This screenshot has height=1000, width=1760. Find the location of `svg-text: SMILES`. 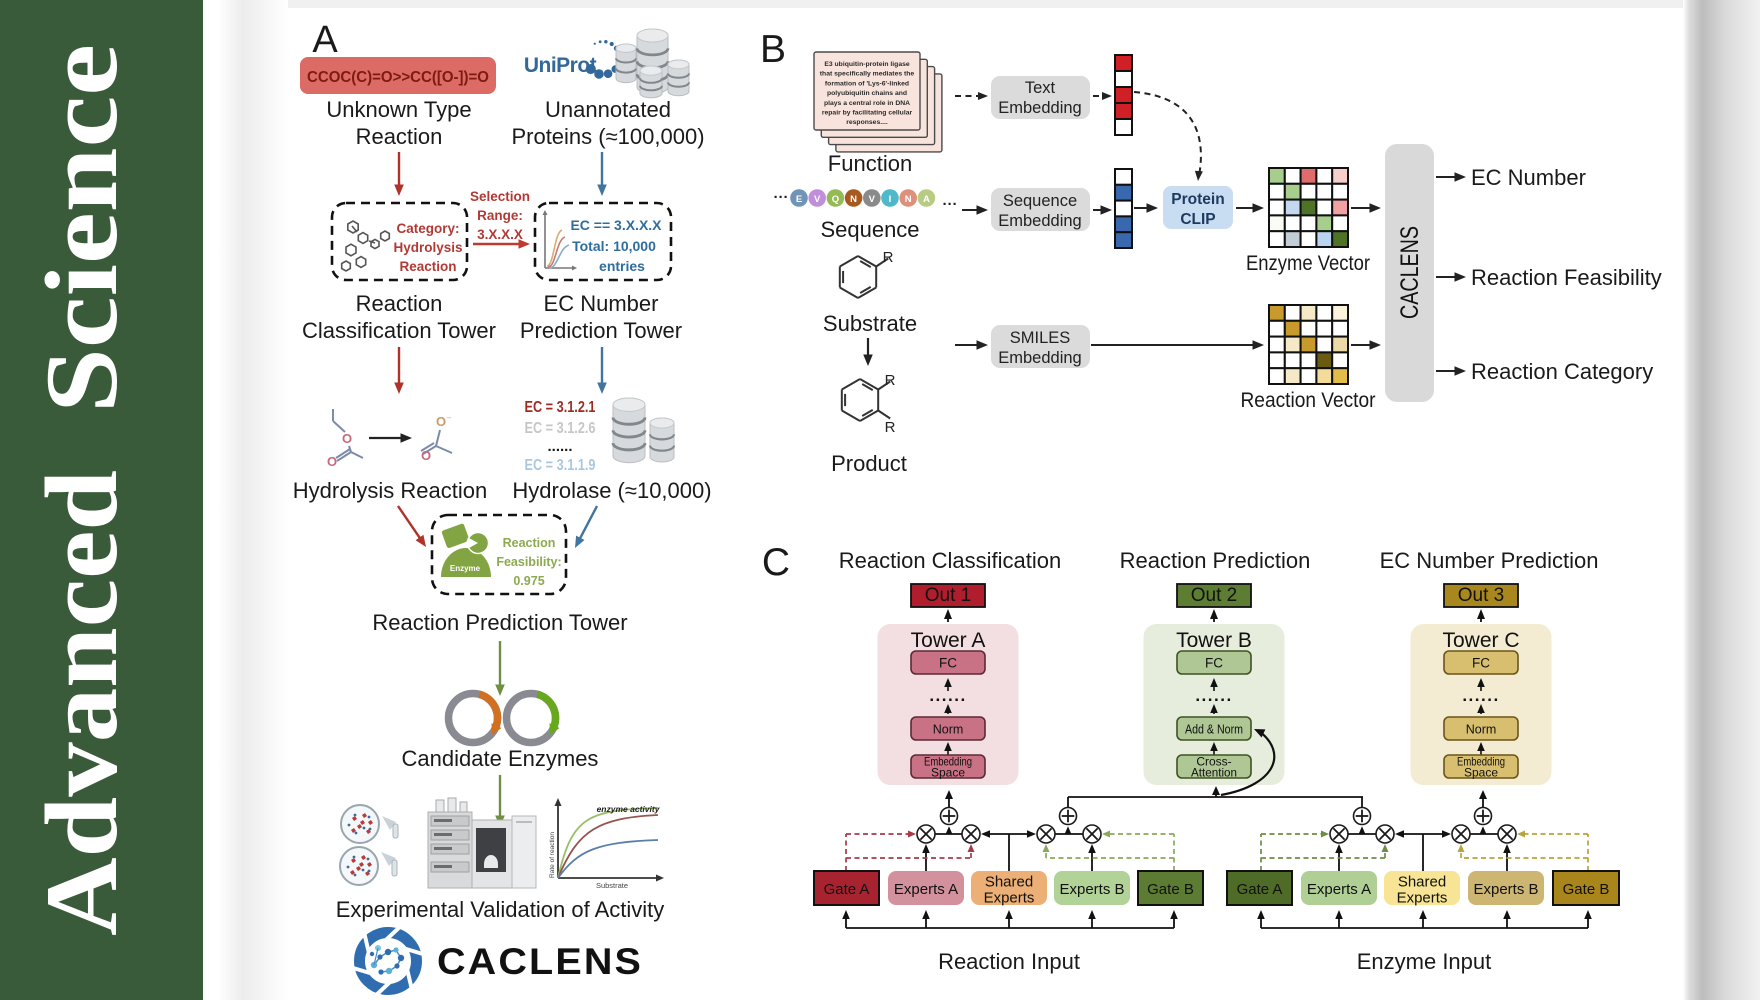

svg-text: SMILES is located at coordinates (1040, 338).